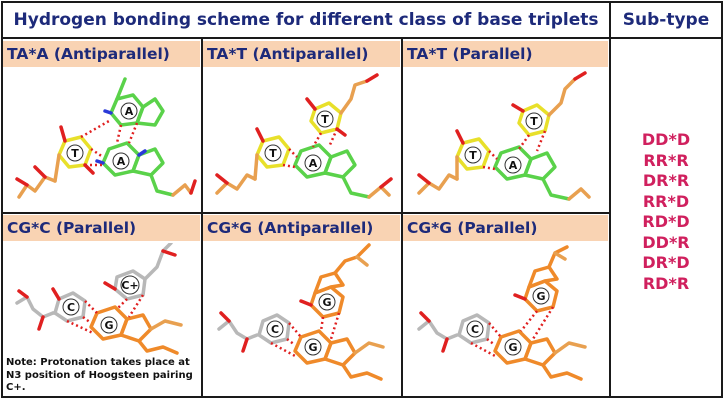 Image resolution: width=725 pixels, height=400 pixels. What do you see at coordinates (505, 228) in the screenshot?
I see `cell-label-cg-g-parallel: CG*G (Parallel)` at bounding box center [505, 228].